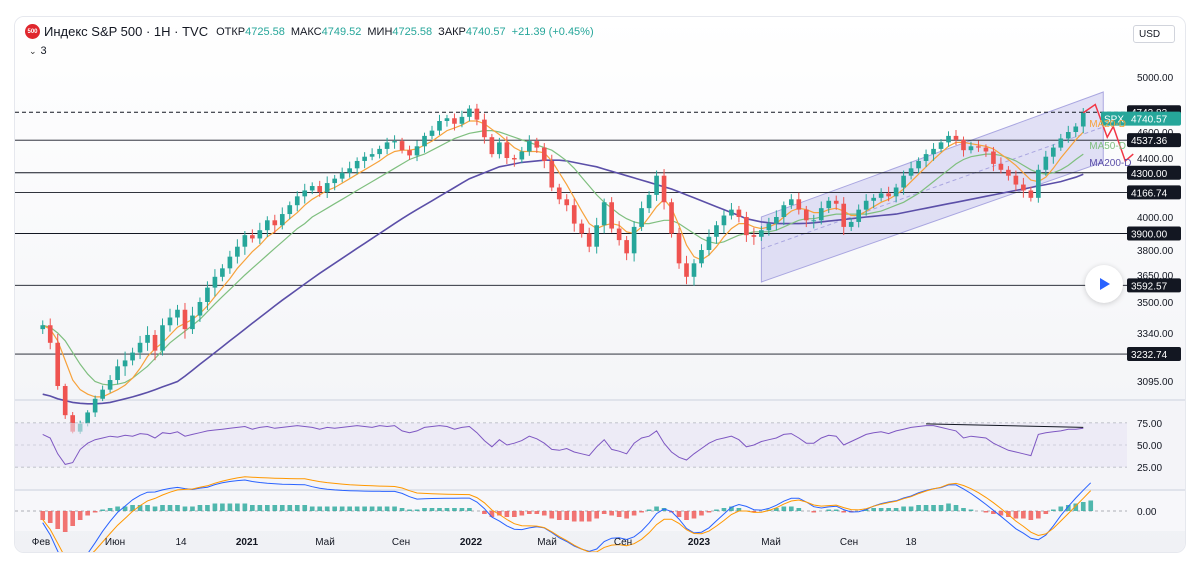 Image resolution: width=1200 pixels, height=563 pixels. I want to click on x-tick-label: Май, so click(771, 542).